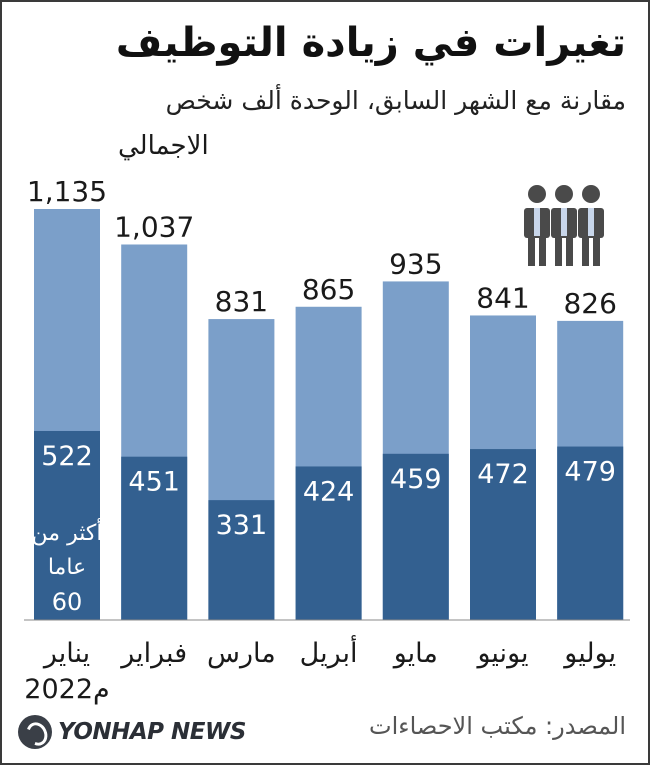 The image size is (650, 767). What do you see at coordinates (370, 43) in the screenshot?
I see `chart-title: تغيرات في زيادة التوظيف` at bounding box center [370, 43].